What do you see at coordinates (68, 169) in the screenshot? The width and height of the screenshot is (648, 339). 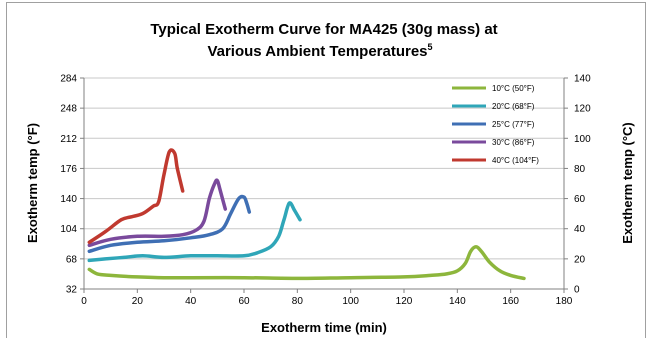 I see `y-left-tick-label: 176` at bounding box center [68, 169].